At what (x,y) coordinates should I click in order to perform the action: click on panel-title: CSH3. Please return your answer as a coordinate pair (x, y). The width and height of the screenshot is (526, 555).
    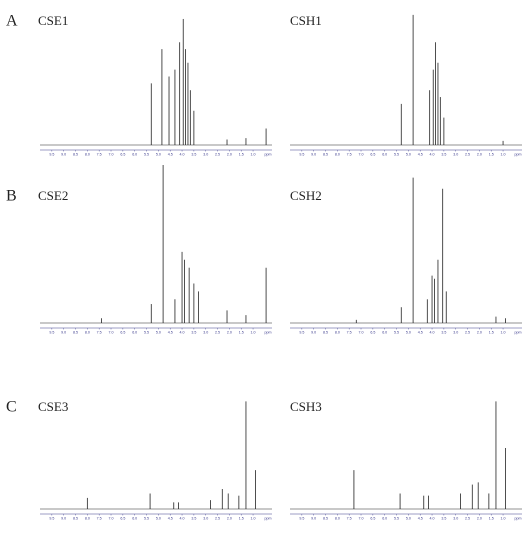
    Looking at the image, I should click on (306, 406).